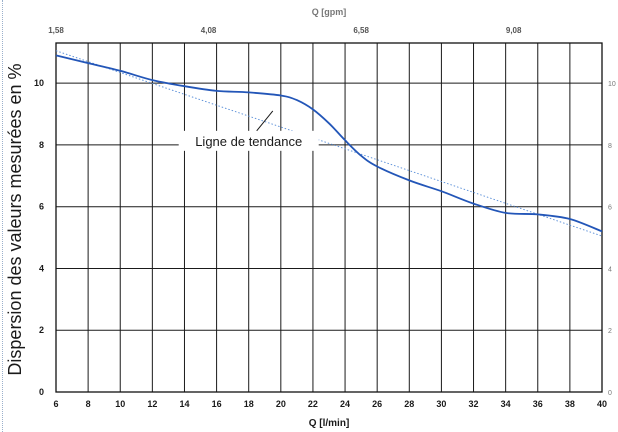 The width and height of the screenshot is (618, 432). I want to click on y-tick-label: 2, so click(41, 330).